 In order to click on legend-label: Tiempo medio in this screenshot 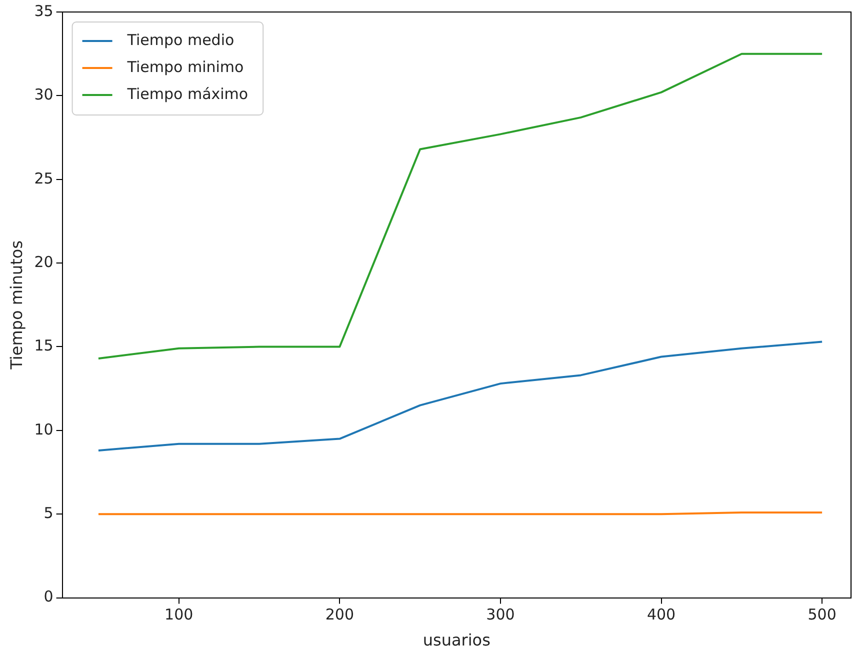, I will do `click(180, 39)`.